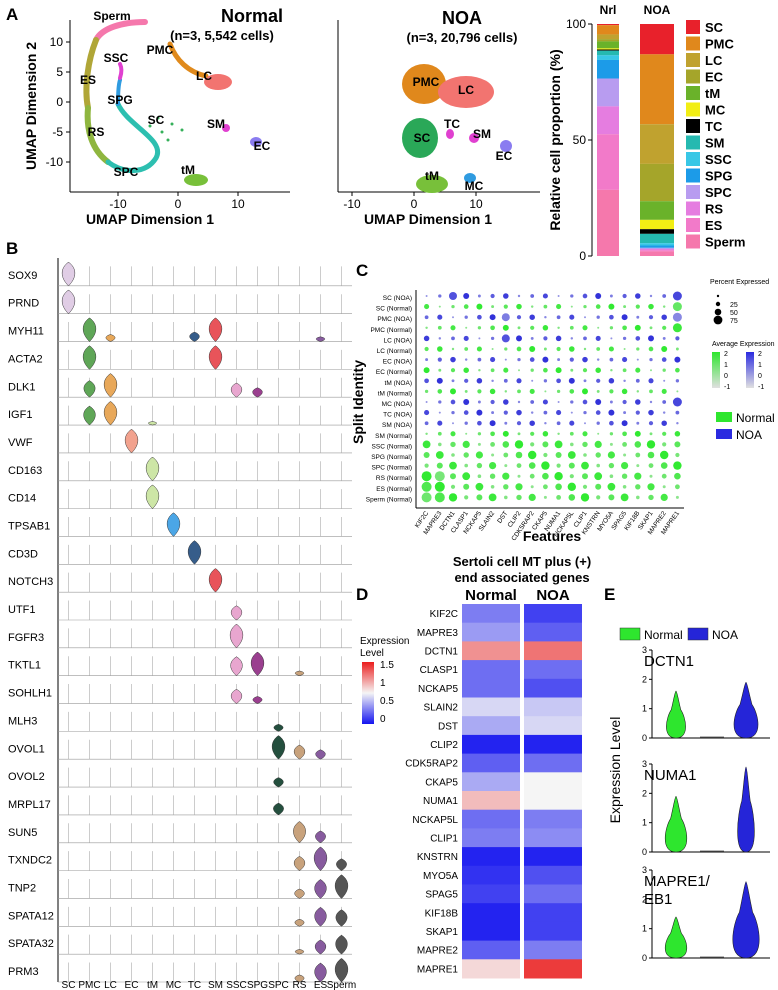 This screenshot has width=778, height=990. I want to click on cluster-pmc, so click(424, 84).